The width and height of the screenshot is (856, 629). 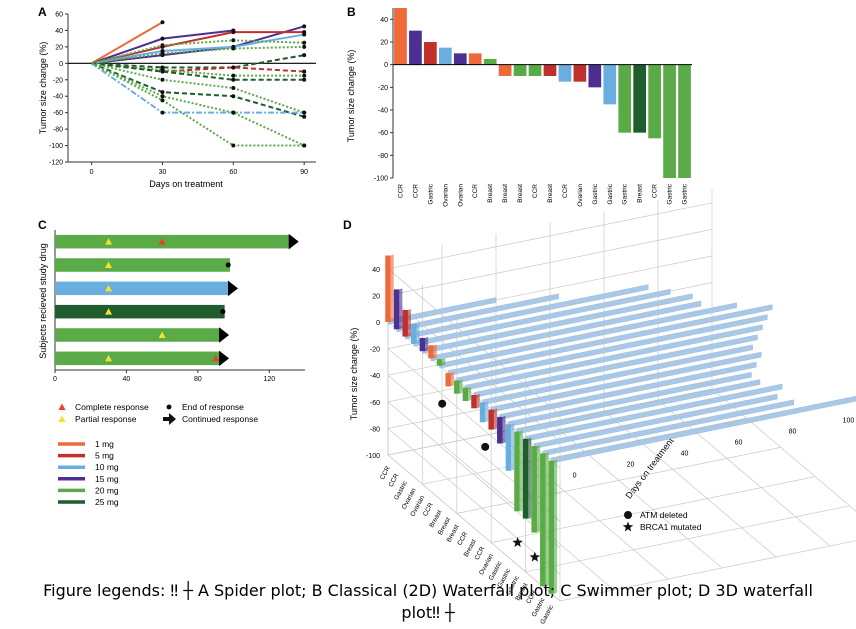 I want to click on legend-dose-label: 10 mg, so click(x=107, y=467).